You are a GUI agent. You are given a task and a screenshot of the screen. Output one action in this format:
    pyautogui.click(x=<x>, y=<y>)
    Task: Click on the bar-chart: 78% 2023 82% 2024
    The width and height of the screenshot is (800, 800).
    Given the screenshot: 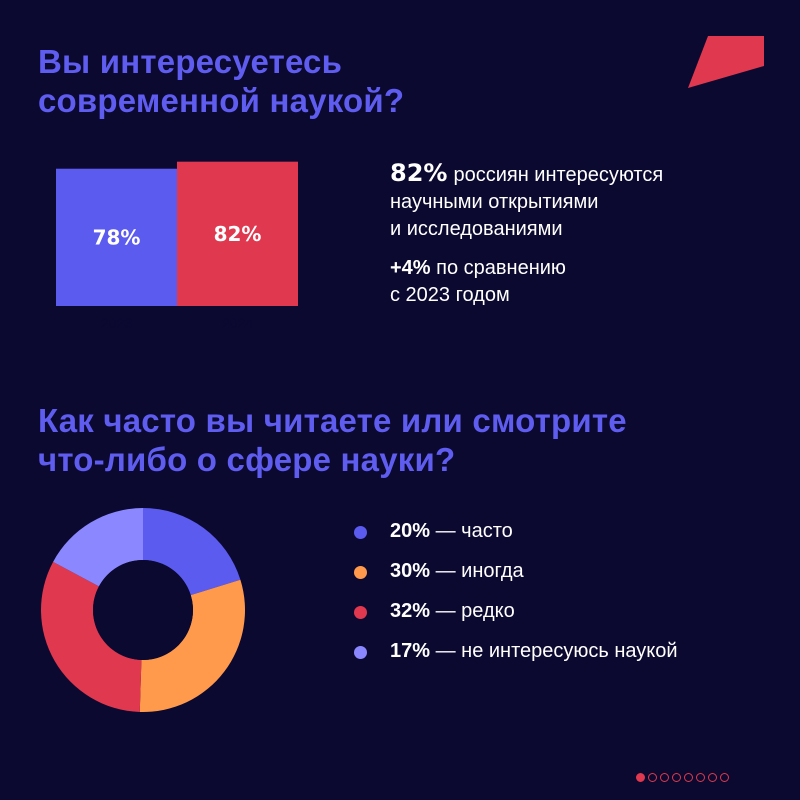 What is the action you would take?
    pyautogui.click(x=177, y=246)
    